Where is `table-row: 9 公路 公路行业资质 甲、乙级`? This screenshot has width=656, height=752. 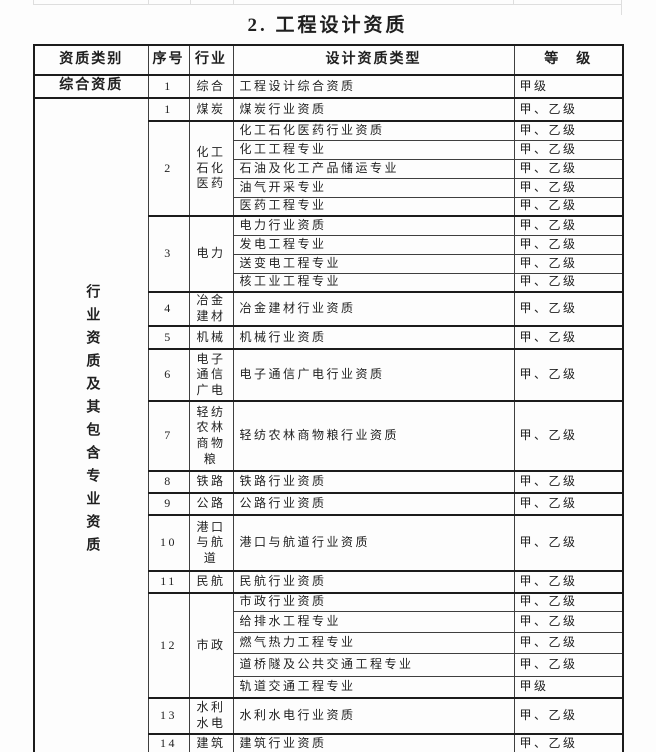
table-row: 9 公路 公路行业资质 甲、乙级 is located at coordinates (329, 504).